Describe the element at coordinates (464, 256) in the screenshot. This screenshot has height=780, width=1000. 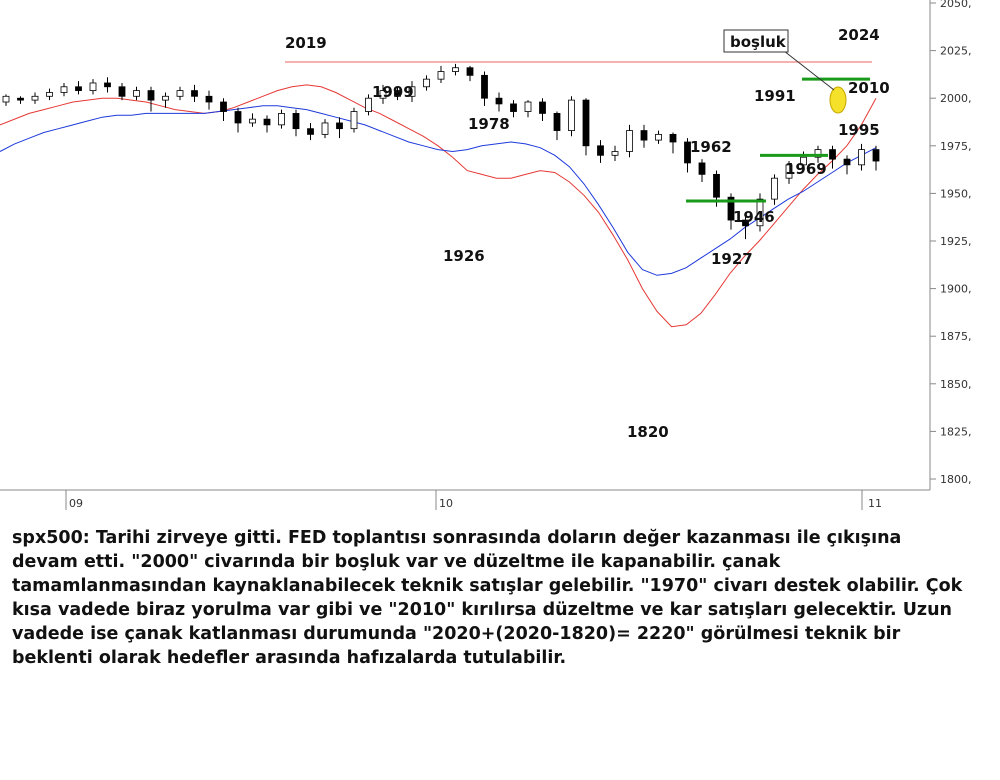
I see `label-low-1926: 1926` at that location.